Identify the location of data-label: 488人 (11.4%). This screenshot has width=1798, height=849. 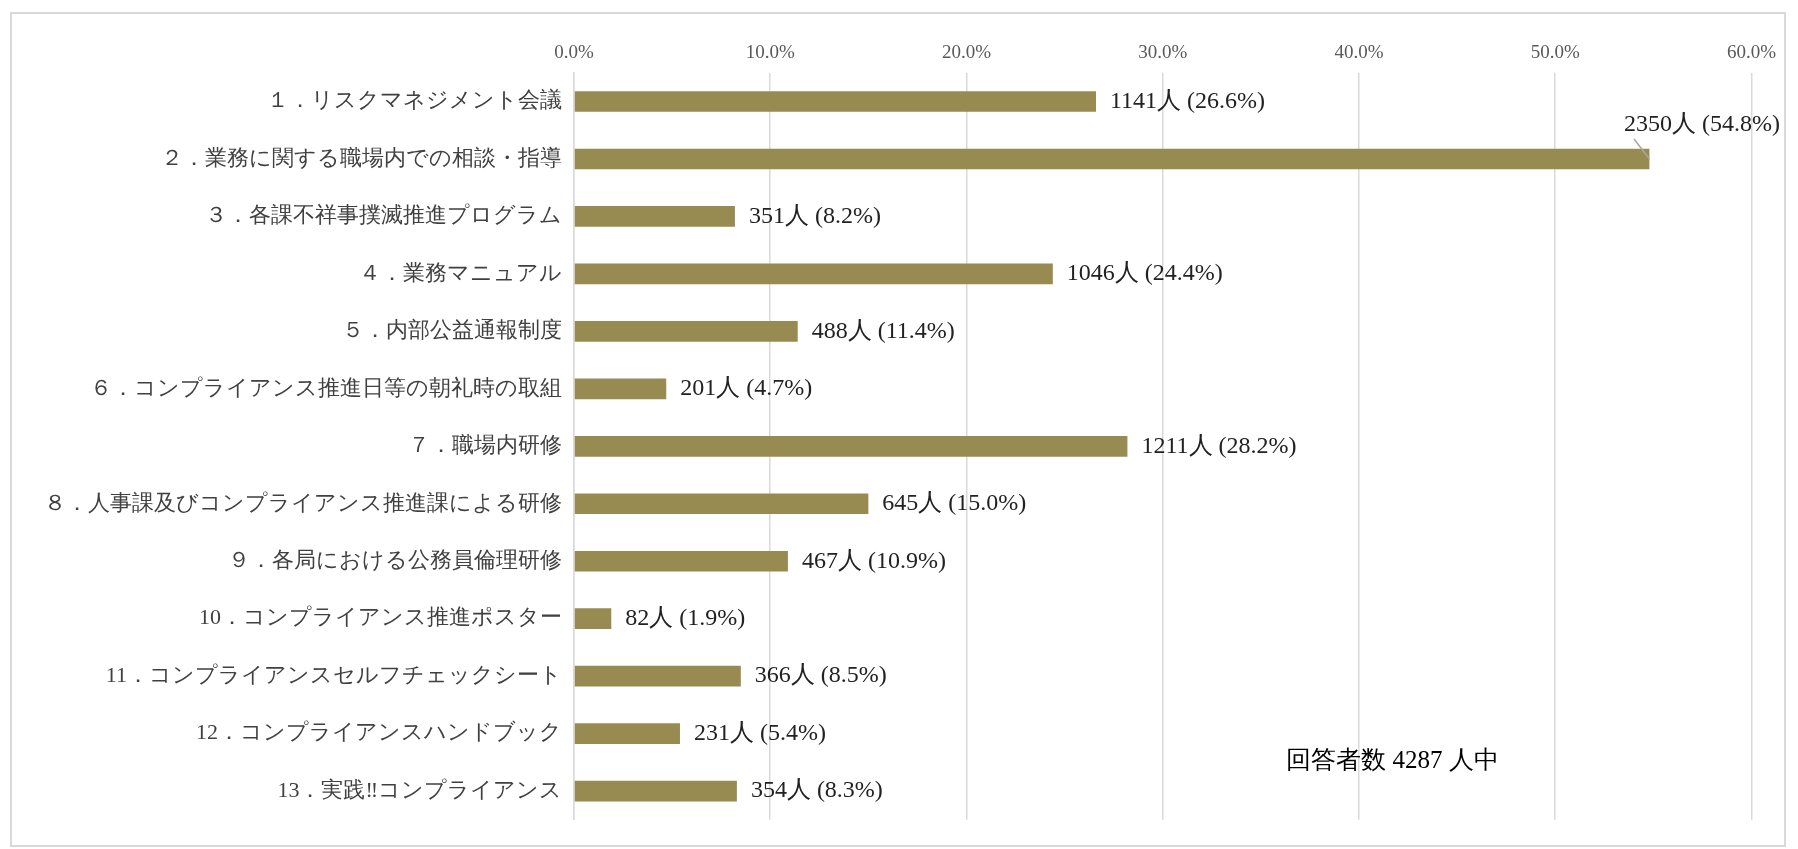
(883, 329).